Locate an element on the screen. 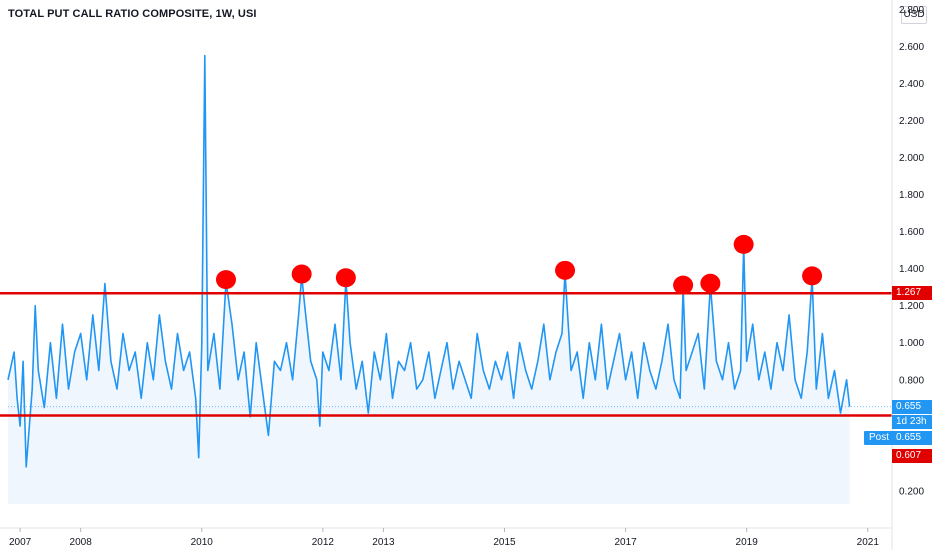 This screenshot has height=550, width=932. x-tick-label: 2012 is located at coordinates (323, 542).